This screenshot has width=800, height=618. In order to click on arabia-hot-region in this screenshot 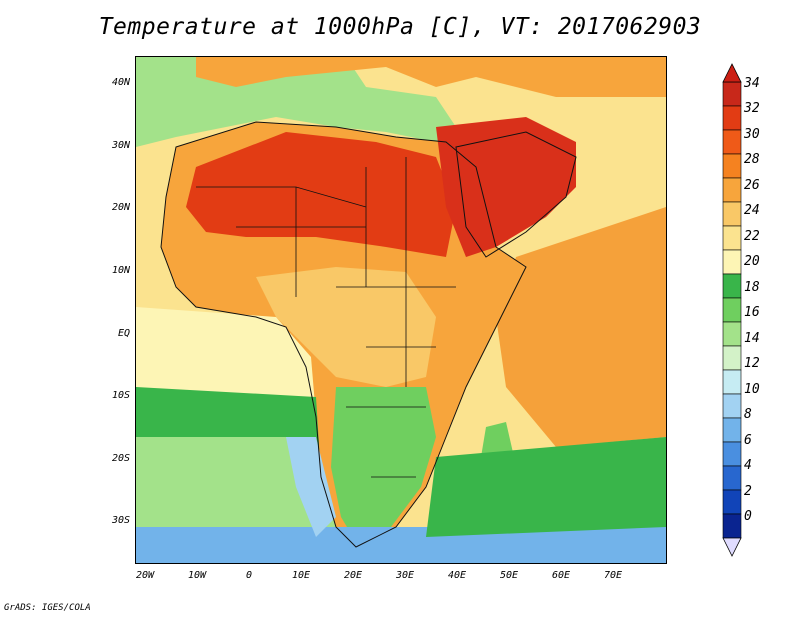, I will do `click(506, 187)`.